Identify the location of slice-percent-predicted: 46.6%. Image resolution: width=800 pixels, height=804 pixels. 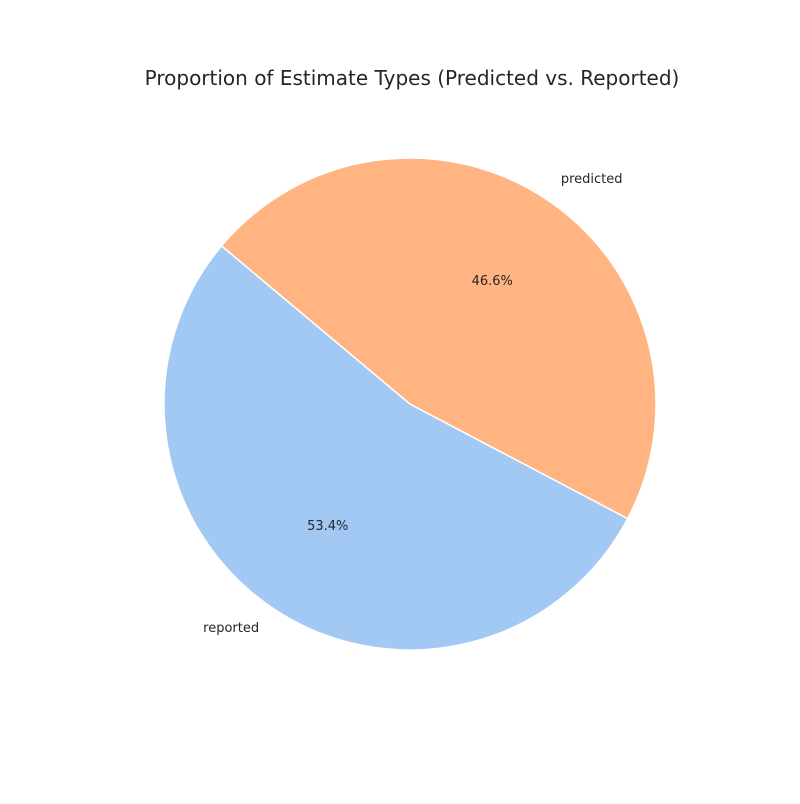
(492, 281).